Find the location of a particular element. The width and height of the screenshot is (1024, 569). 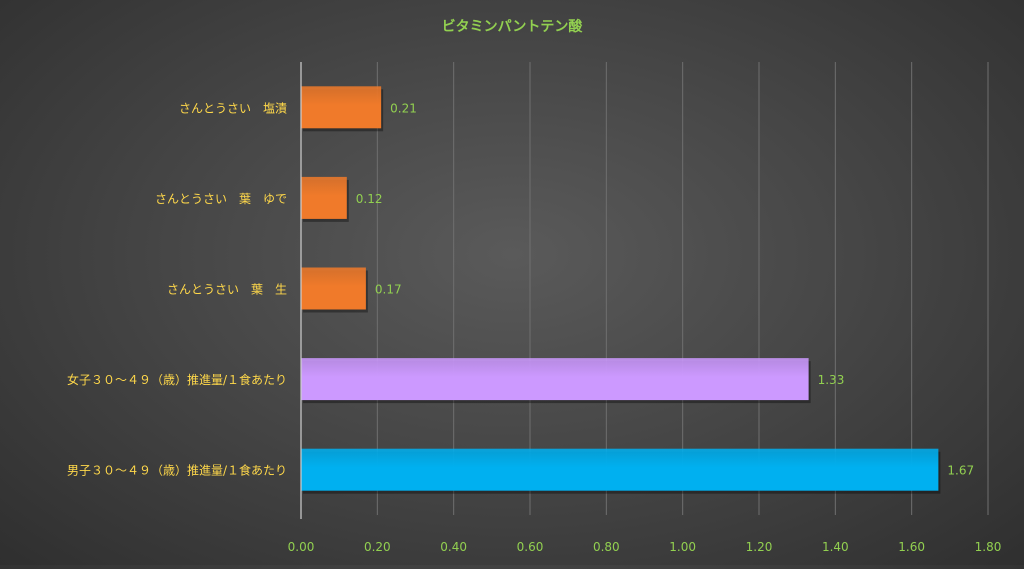

x-tick-label: 0.80 is located at coordinates (606, 547).